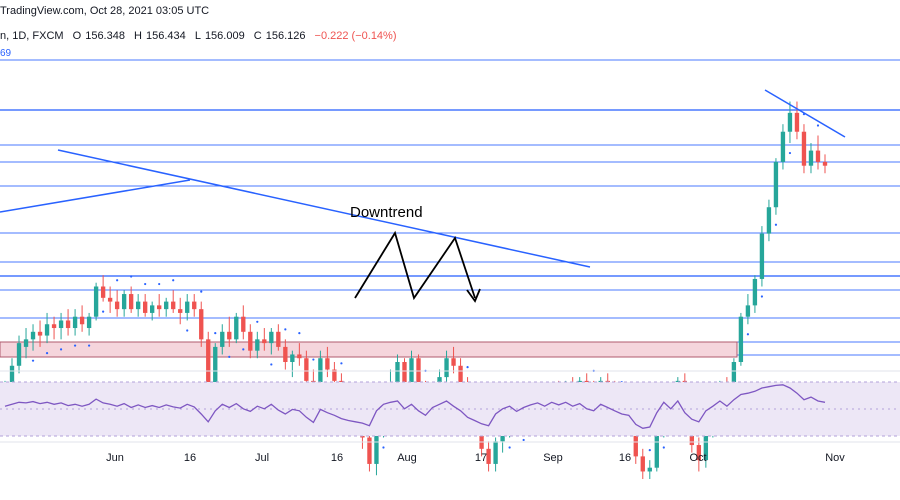 This screenshot has width=900, height=500. I want to click on low-label: L, so click(197, 36).